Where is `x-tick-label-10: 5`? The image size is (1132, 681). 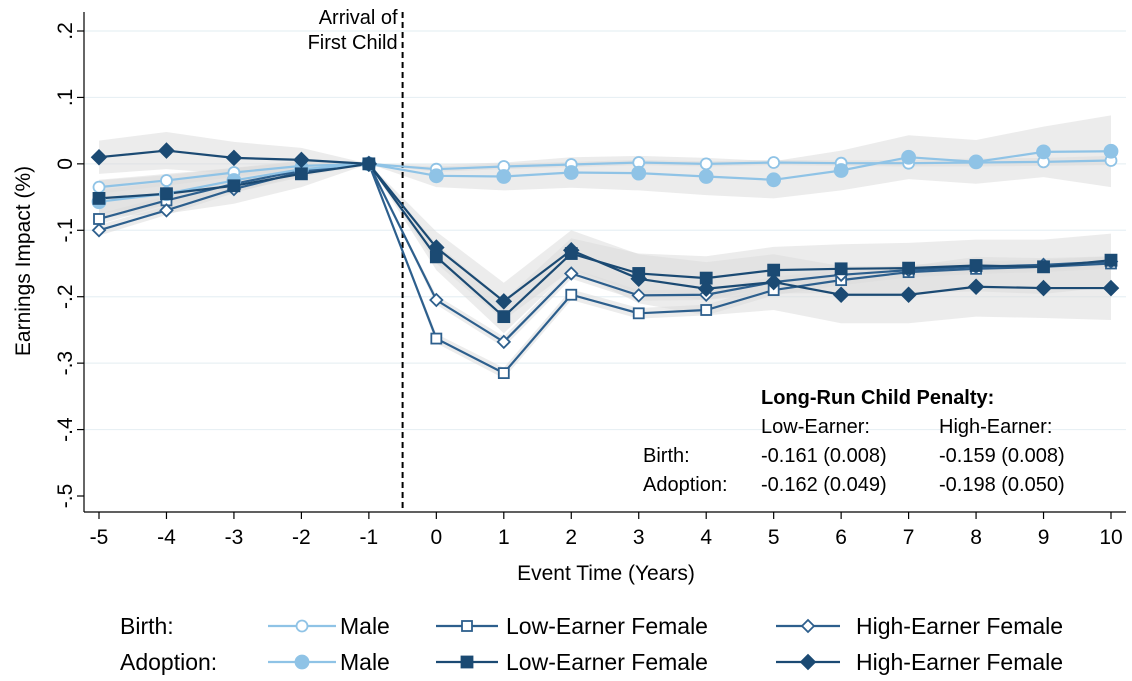 x-tick-label-10: 5 is located at coordinates (774, 537).